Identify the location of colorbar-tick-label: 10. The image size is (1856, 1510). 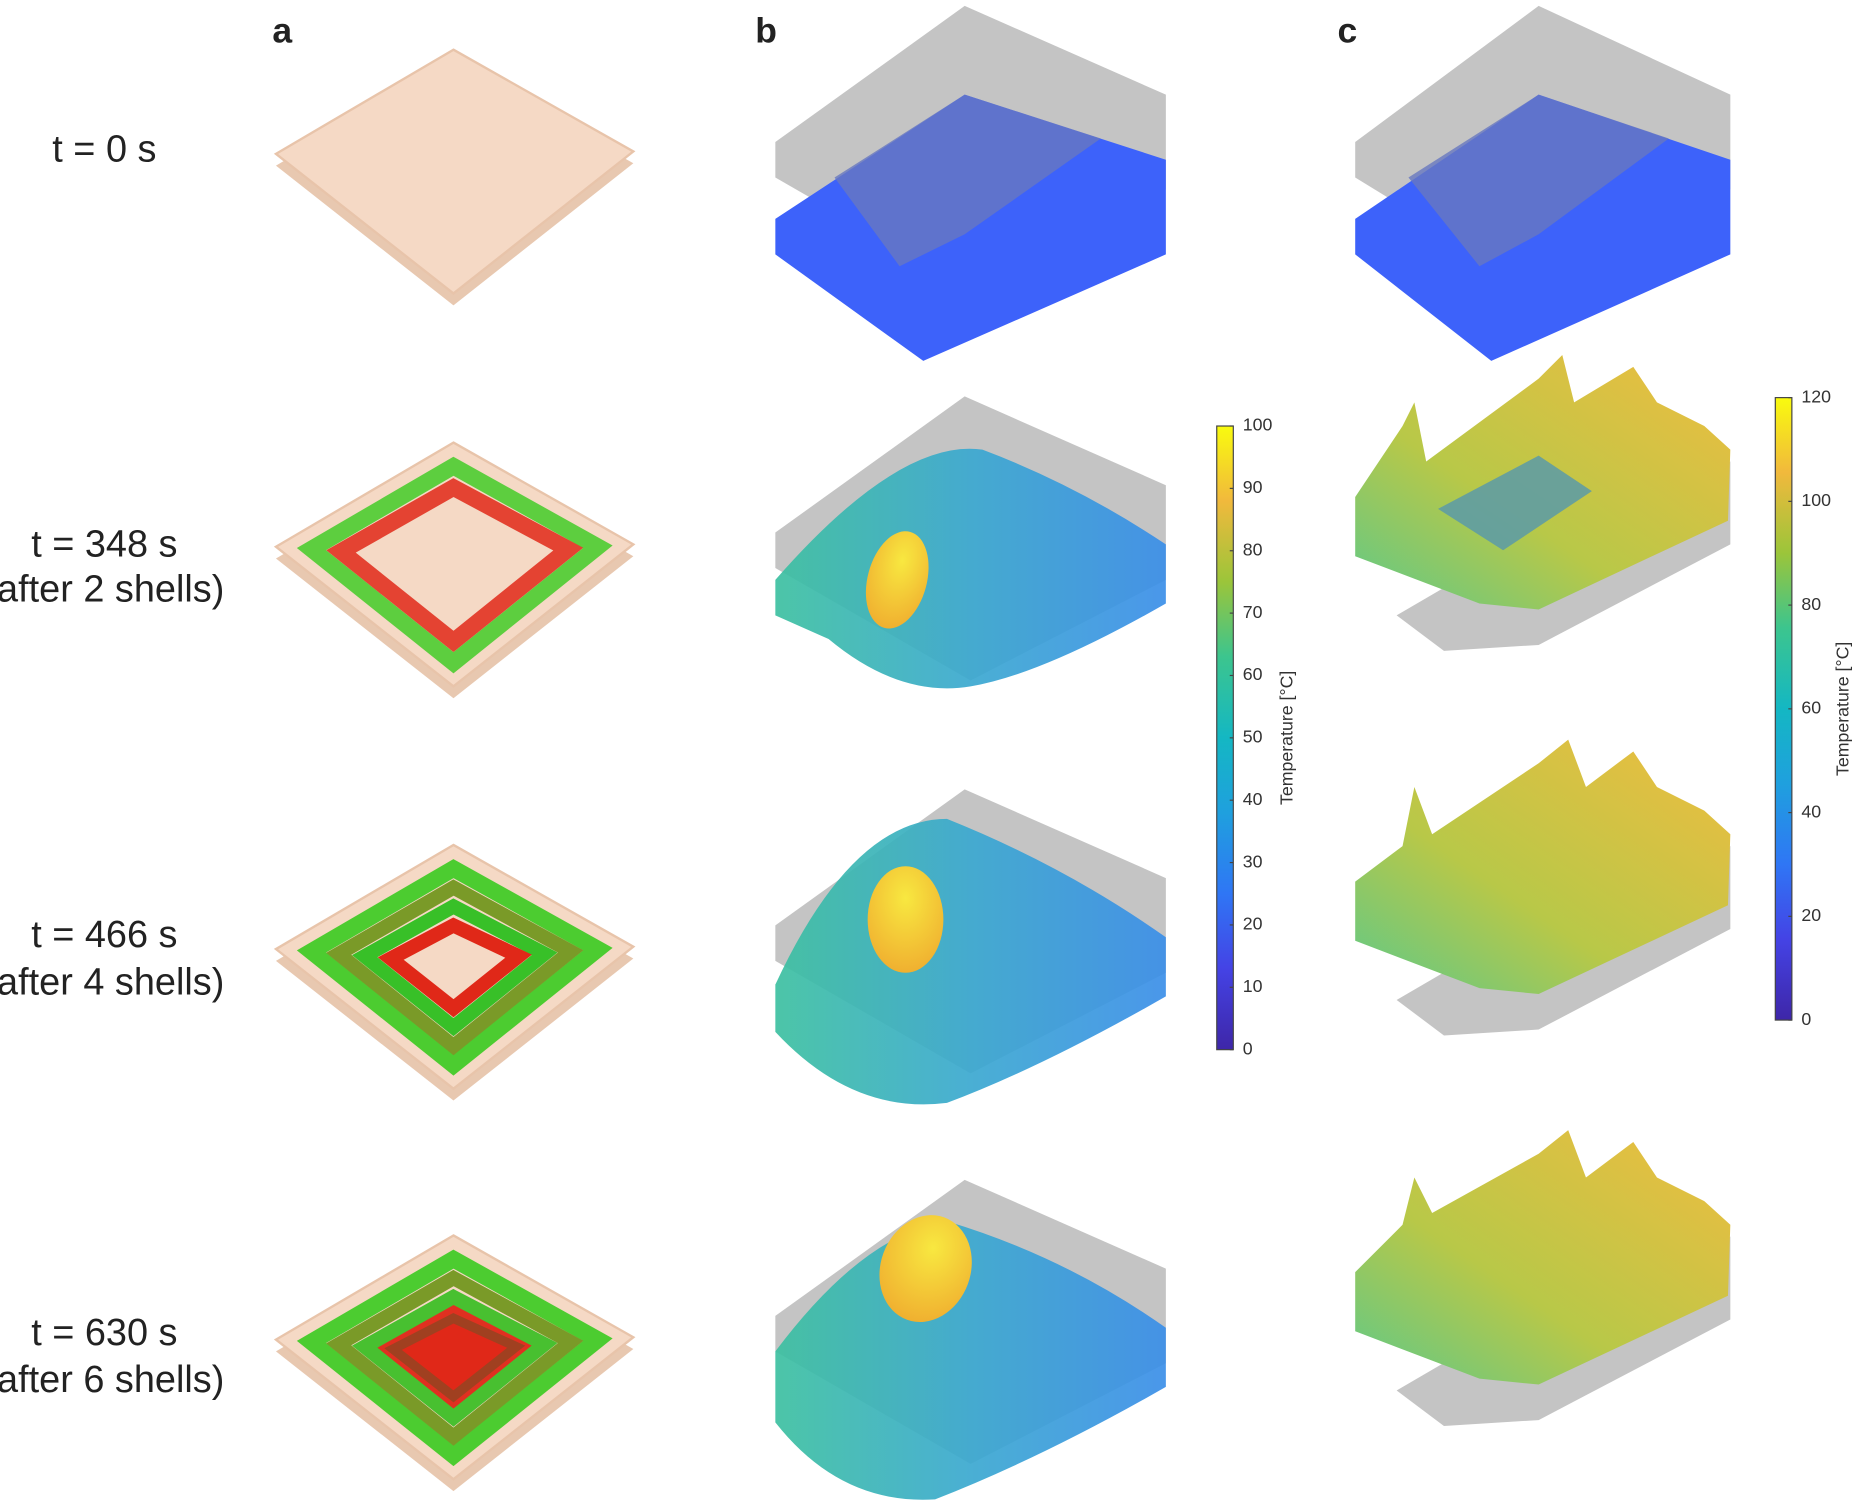
(1253, 986).